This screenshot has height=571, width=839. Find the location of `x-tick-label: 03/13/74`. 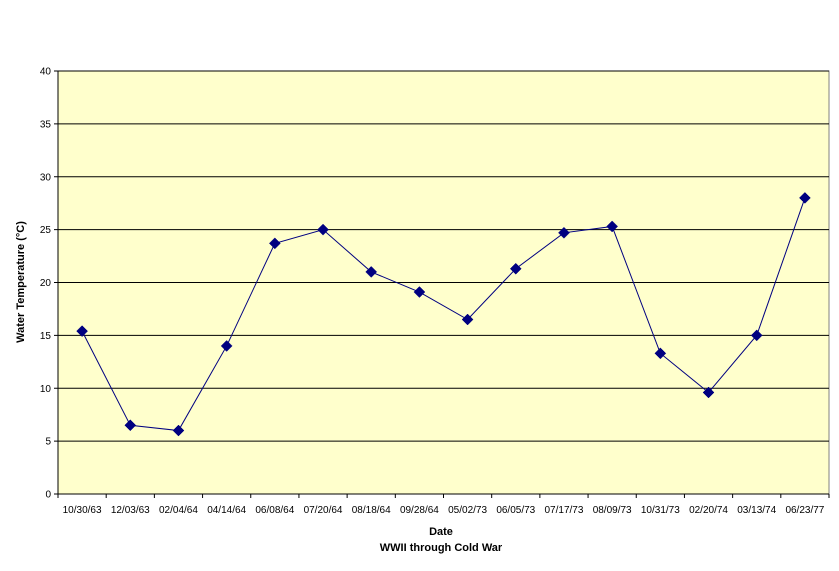

x-tick-label: 03/13/74 is located at coordinates (756, 510).